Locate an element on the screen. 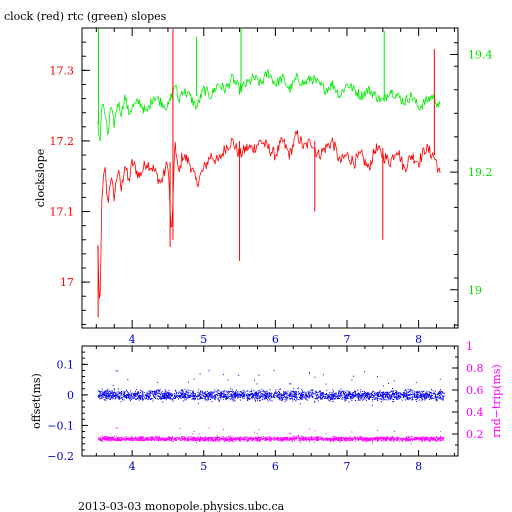 This screenshot has height=512, width=512. clockslope-tick-label: 17.2 is located at coordinates (62, 141).